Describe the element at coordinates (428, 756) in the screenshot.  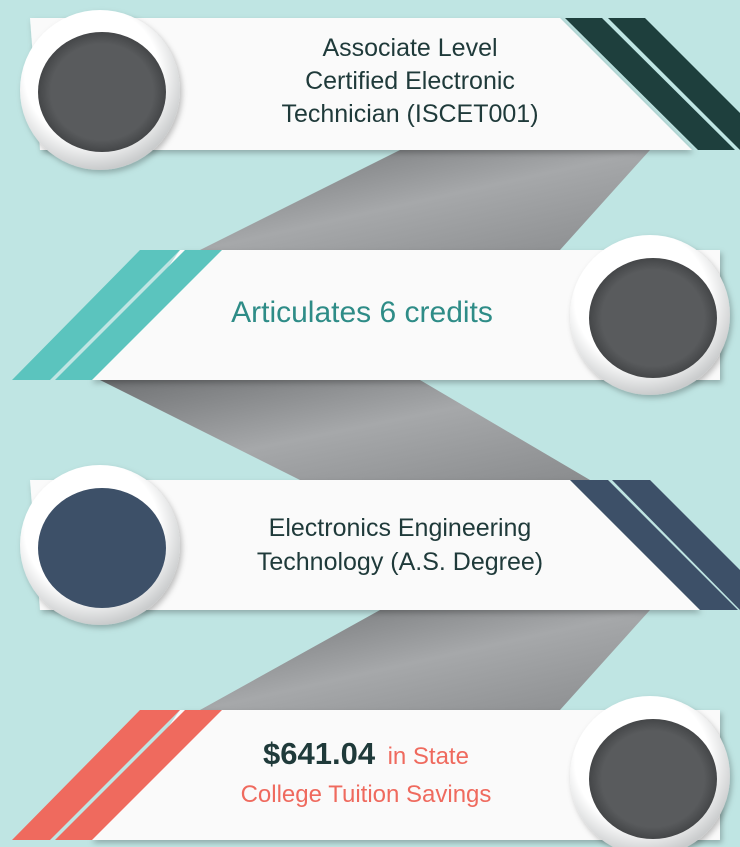
I see `amount-suffix: in State` at that location.